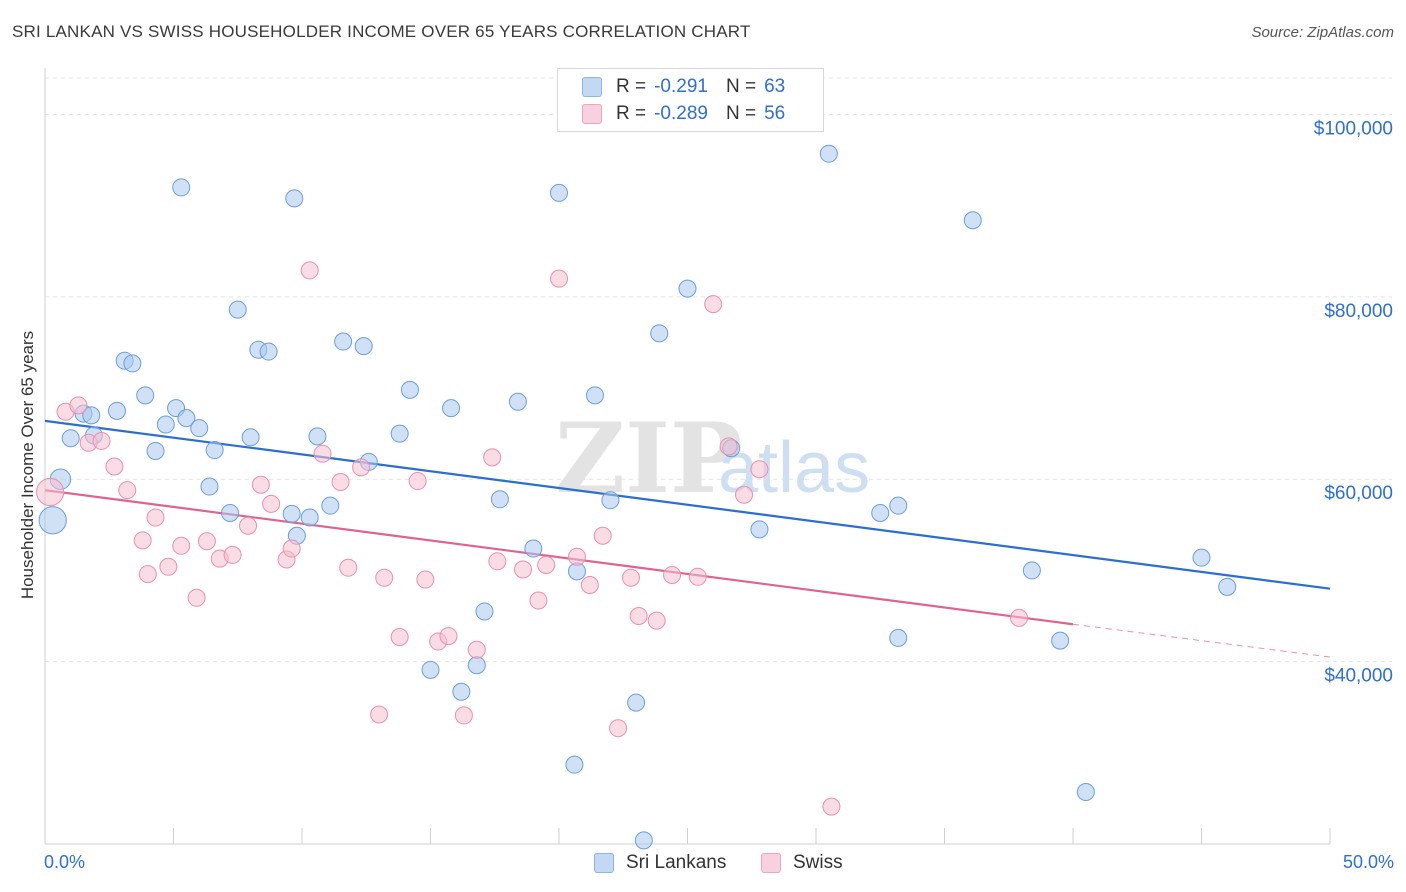 This screenshot has width=1406, height=892. I want to click on correlation-legend: R = -0.291 N = 63 R = -0.289 N = 56, so click(690, 100).